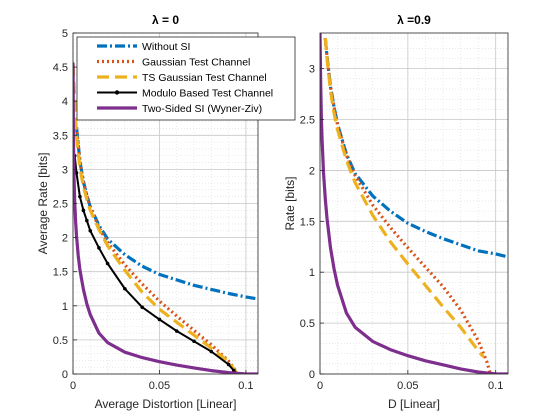  I want to click on legend-entry-label: Modulo Based Test Channel, so click(207, 94).